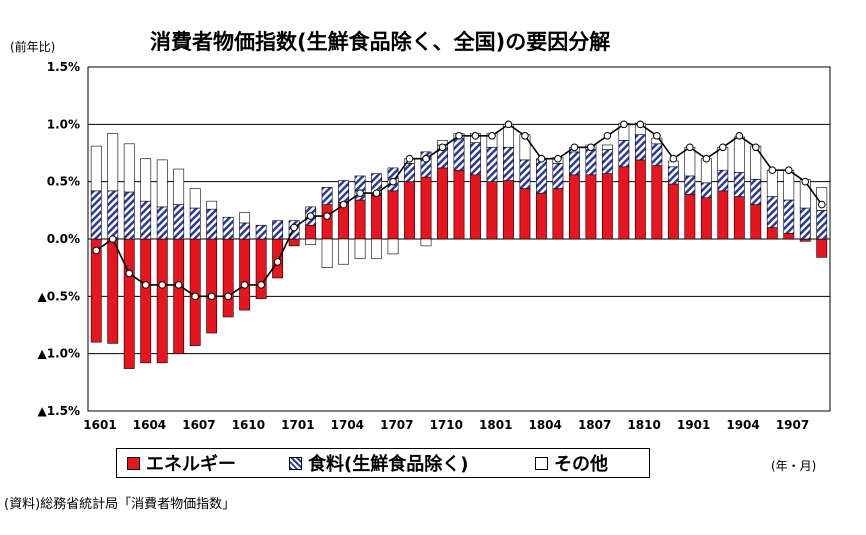  What do you see at coordinates (63, 67) in the screenshot?
I see `y-tick-label: 1.5%` at bounding box center [63, 67].